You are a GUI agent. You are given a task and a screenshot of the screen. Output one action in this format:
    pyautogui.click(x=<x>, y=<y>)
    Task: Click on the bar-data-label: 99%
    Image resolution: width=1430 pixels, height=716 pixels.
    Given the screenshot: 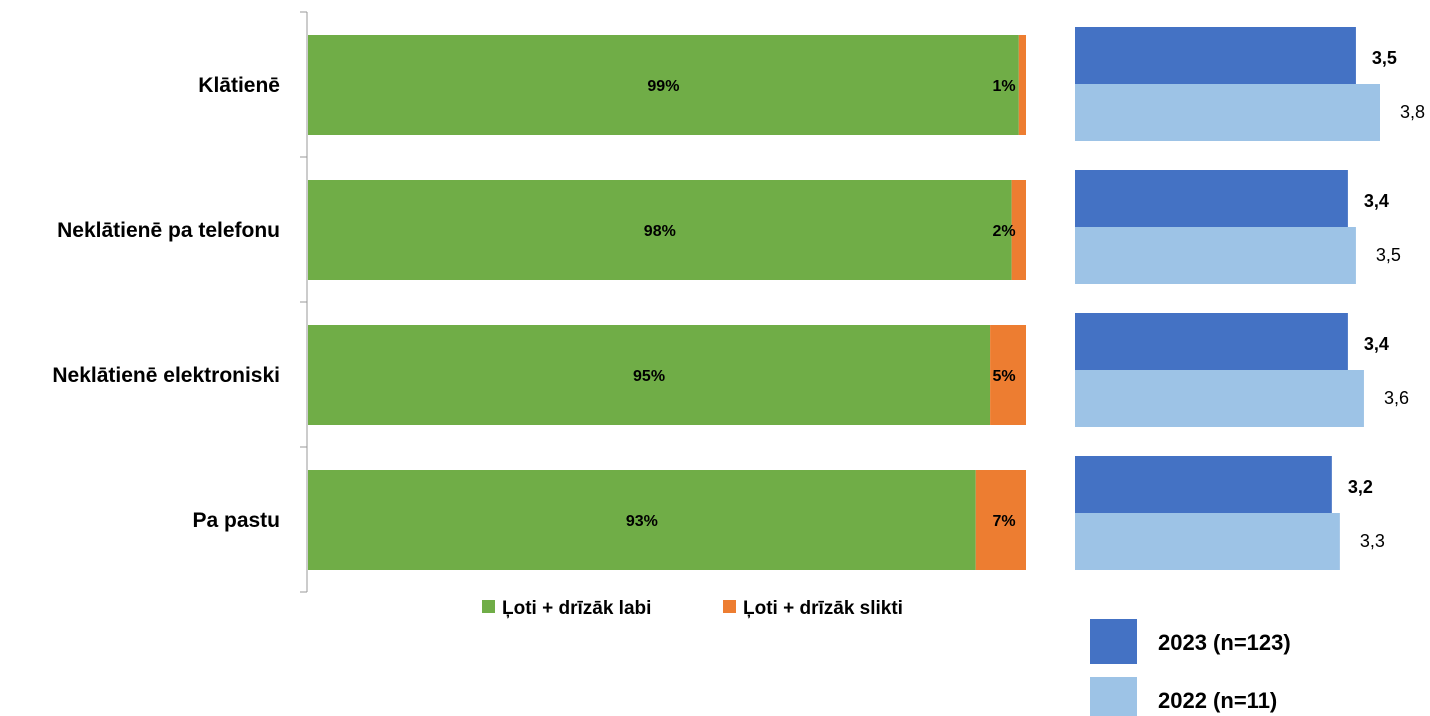 What is the action you would take?
    pyautogui.click(x=663, y=86)
    